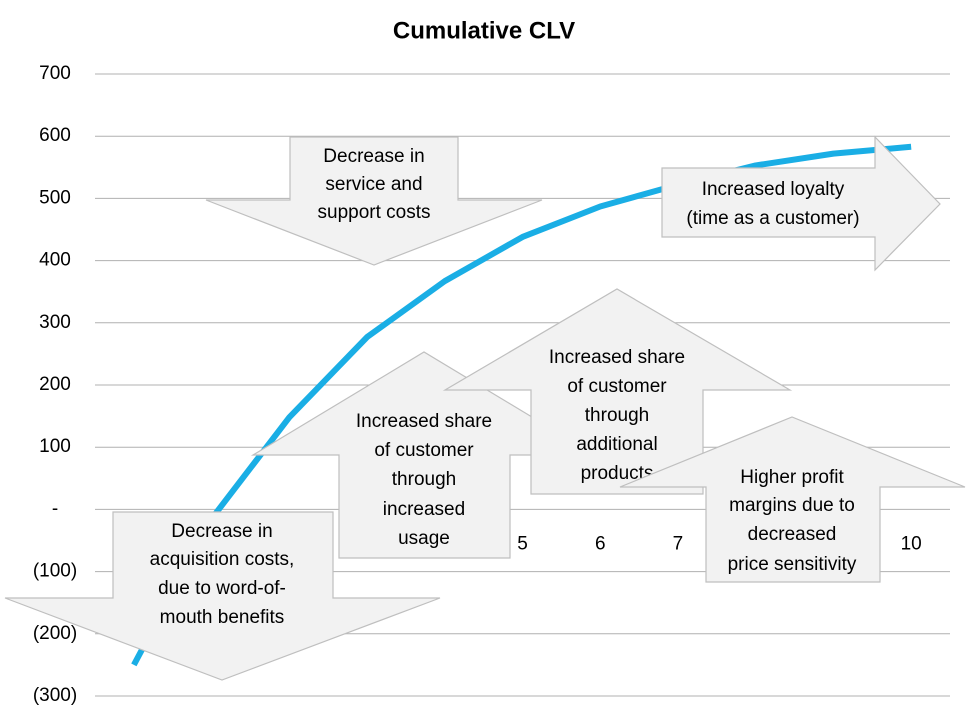  I want to click on x-tick-label: 5, so click(522, 543).